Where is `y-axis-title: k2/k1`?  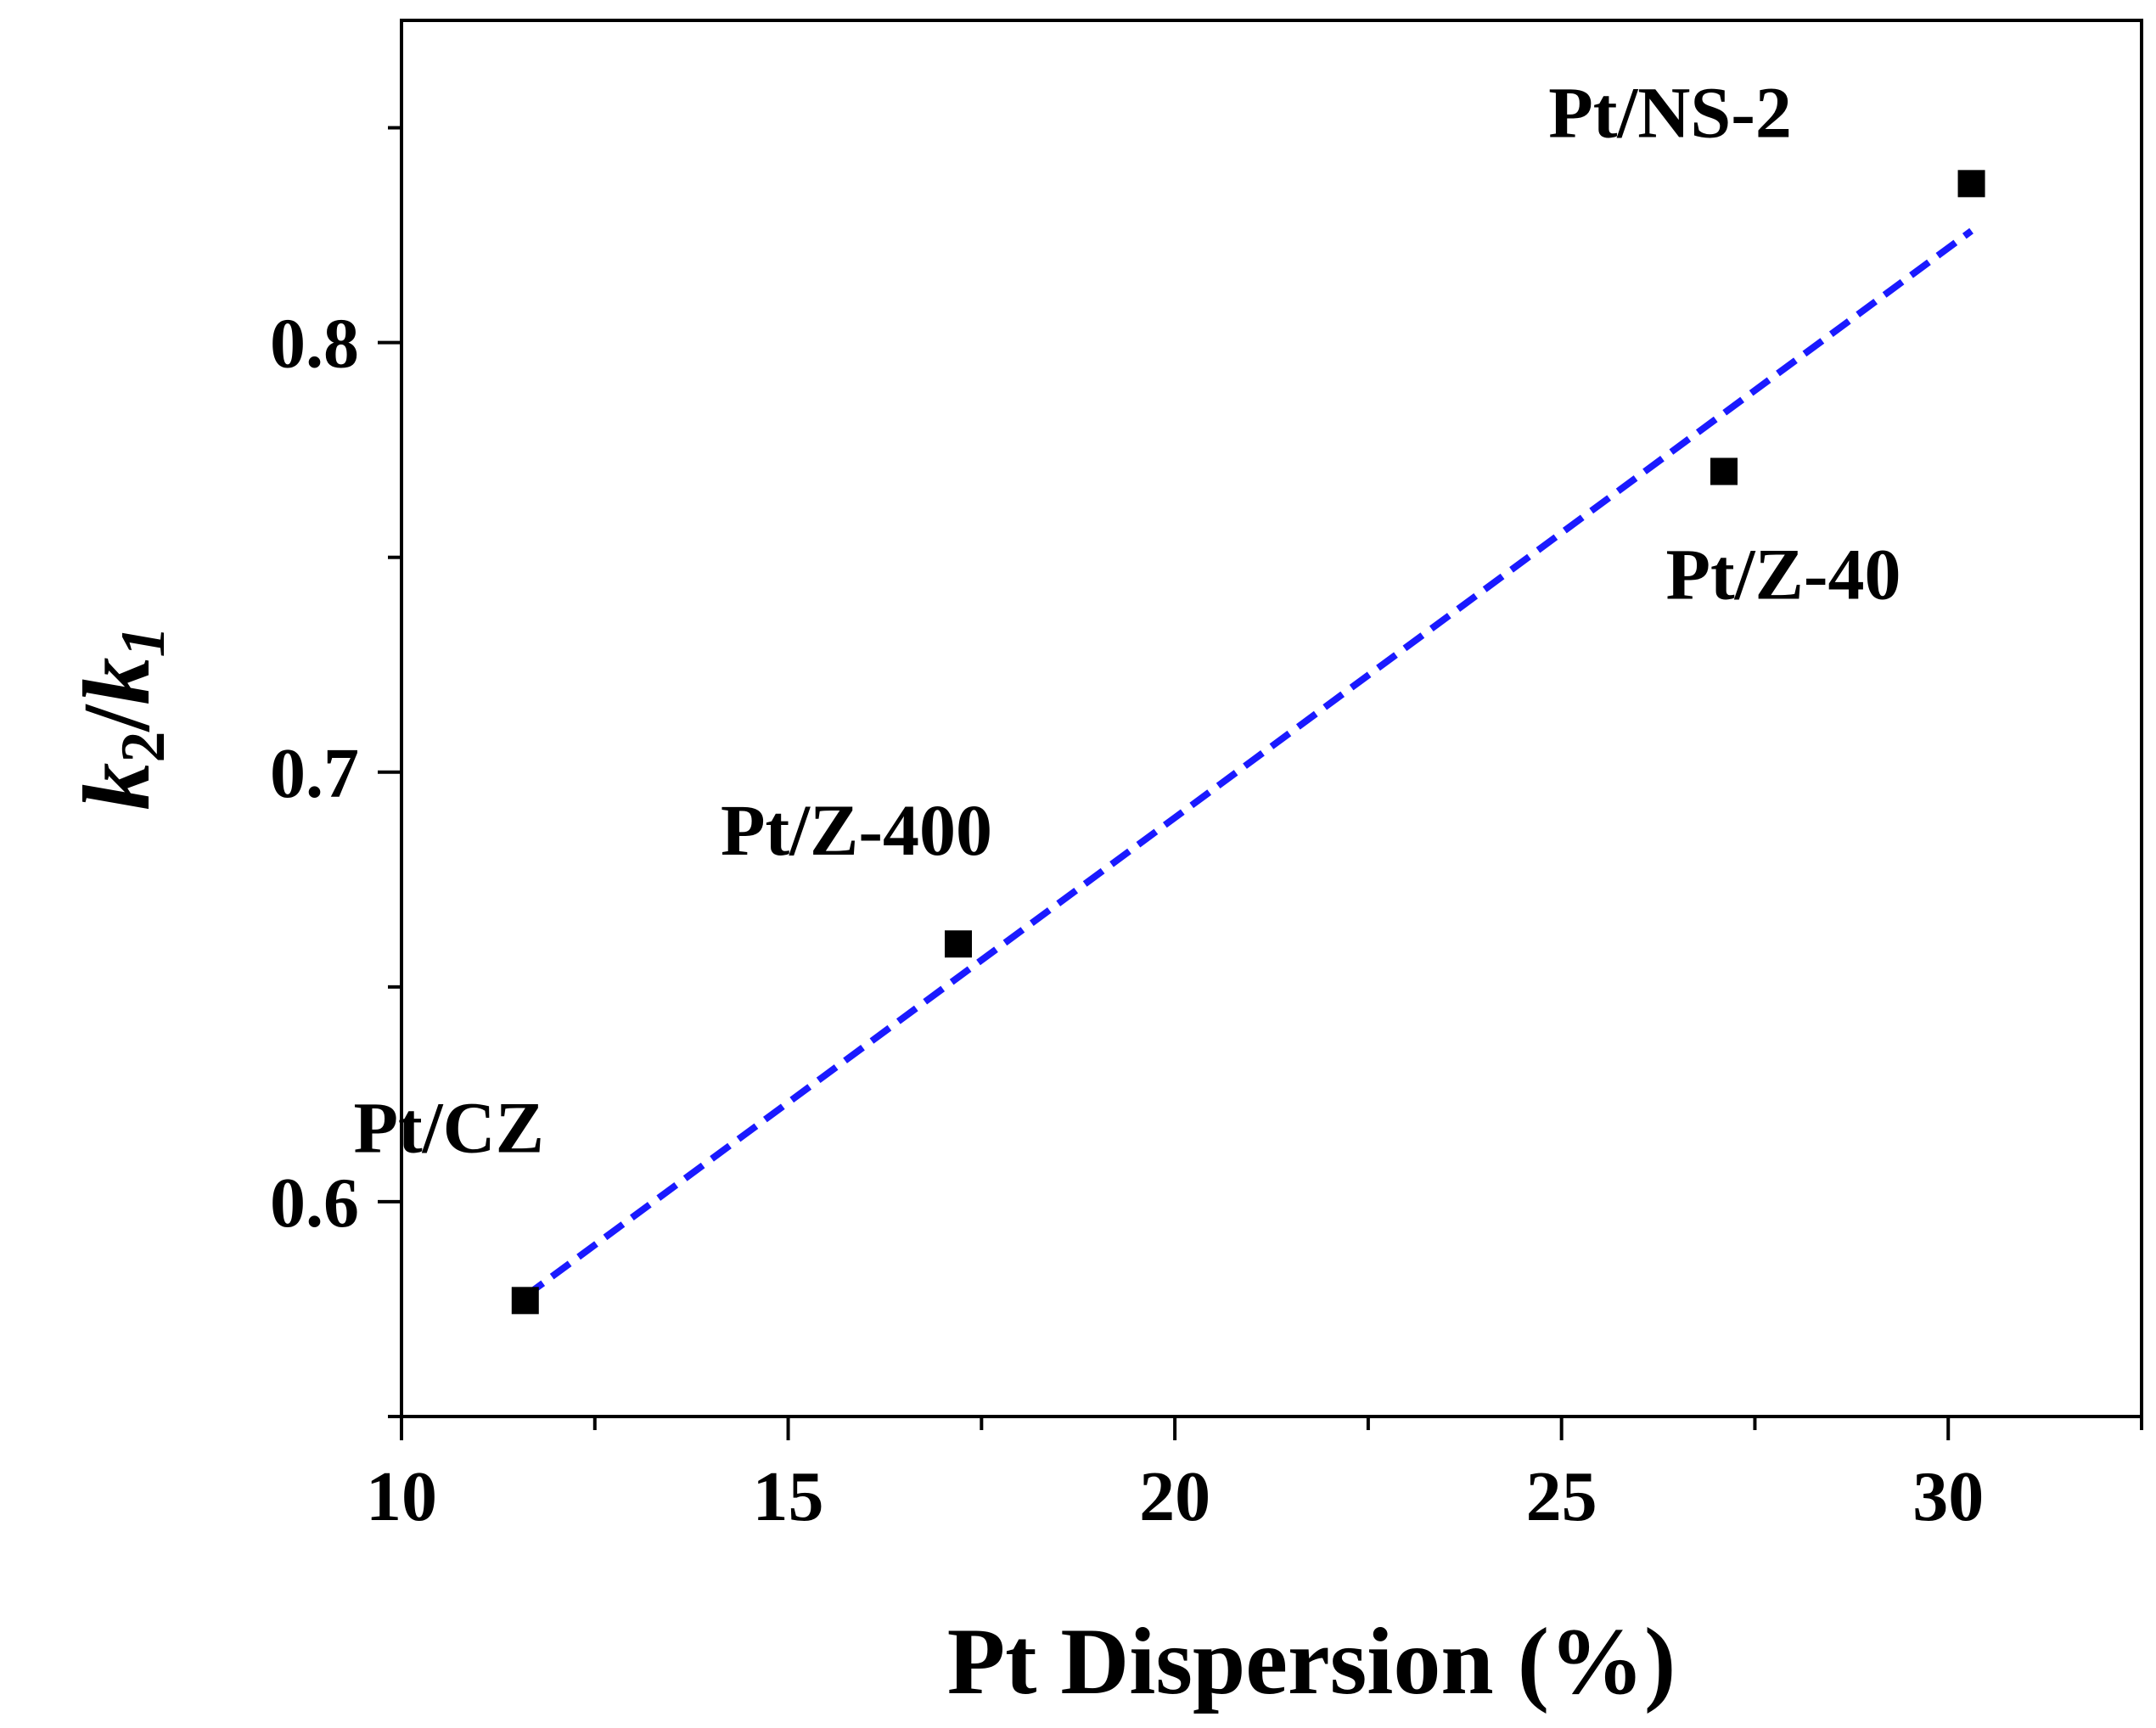
y-axis-title: k2/k1 is located at coordinates (122, 718).